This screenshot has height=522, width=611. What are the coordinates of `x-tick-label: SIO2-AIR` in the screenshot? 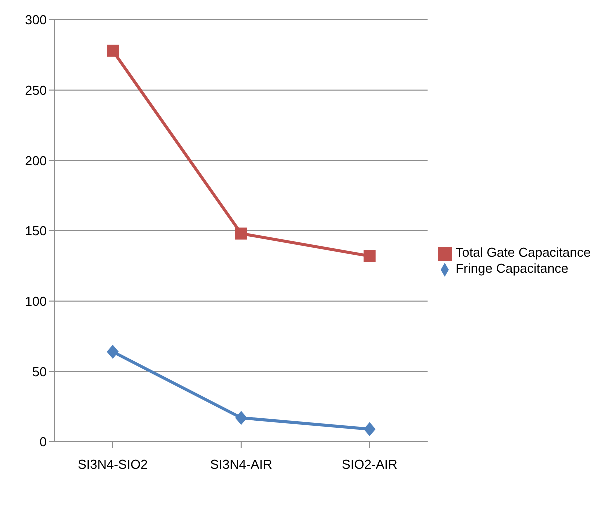 It's located at (370, 464).